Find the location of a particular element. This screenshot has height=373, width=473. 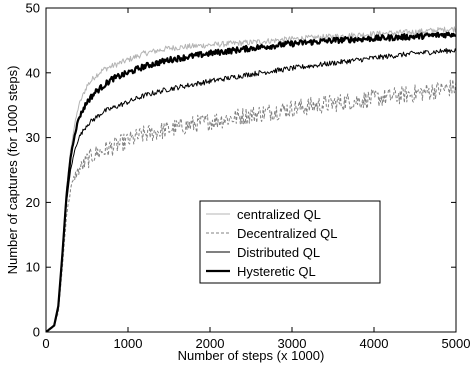

legend-label: Hysteretic QL is located at coordinates (276, 271).